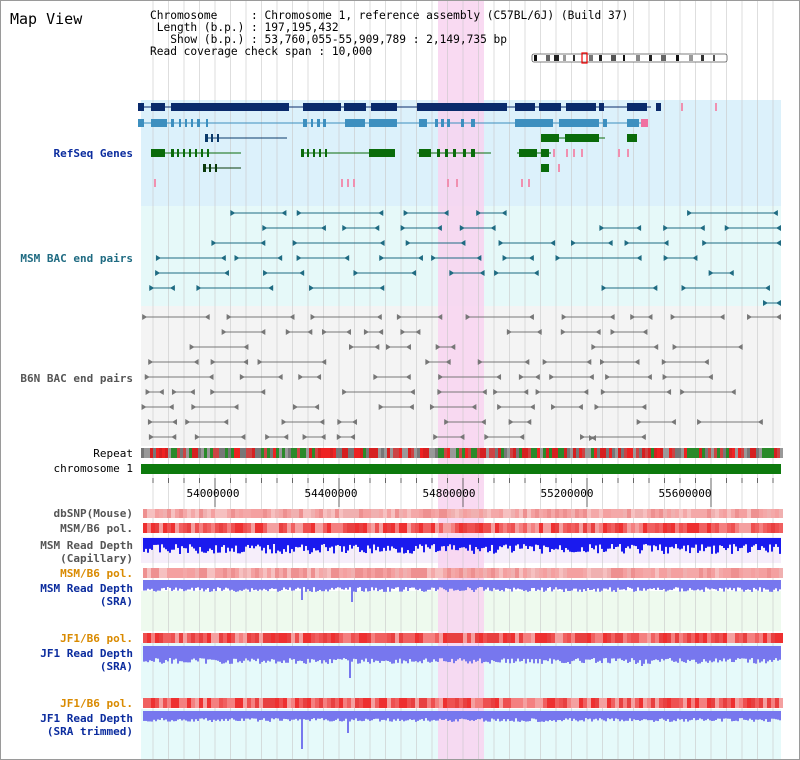 The width and height of the screenshot is (800, 760). What do you see at coordinates (86, 552) in the screenshot?
I see `track-label-msm-depth-capillary: MSM Read Depth (Capillary)` at bounding box center [86, 552].